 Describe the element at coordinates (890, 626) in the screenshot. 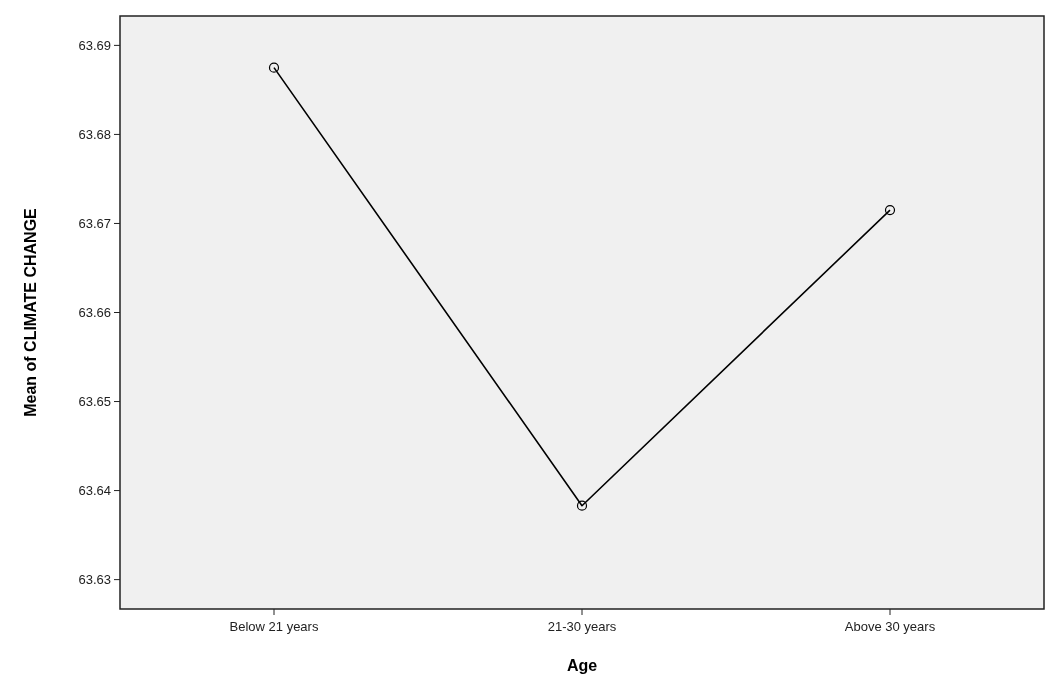

I see `x-tick-label: Above 30 years` at that location.